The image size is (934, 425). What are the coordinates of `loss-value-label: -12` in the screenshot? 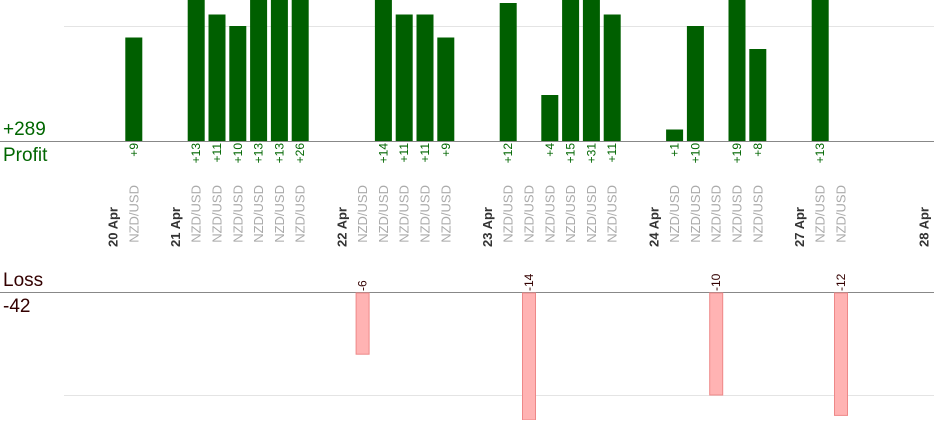 It's located at (841, 282).